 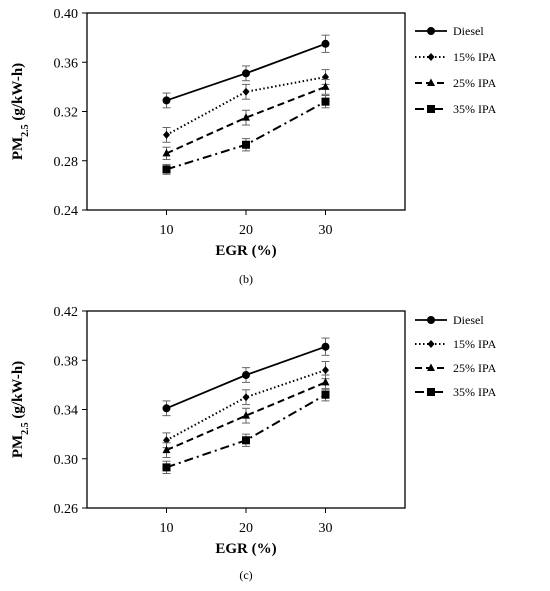 What do you see at coordinates (66, 113) in the screenshot?
I see `y-tick-label: 0.32` at bounding box center [66, 113].